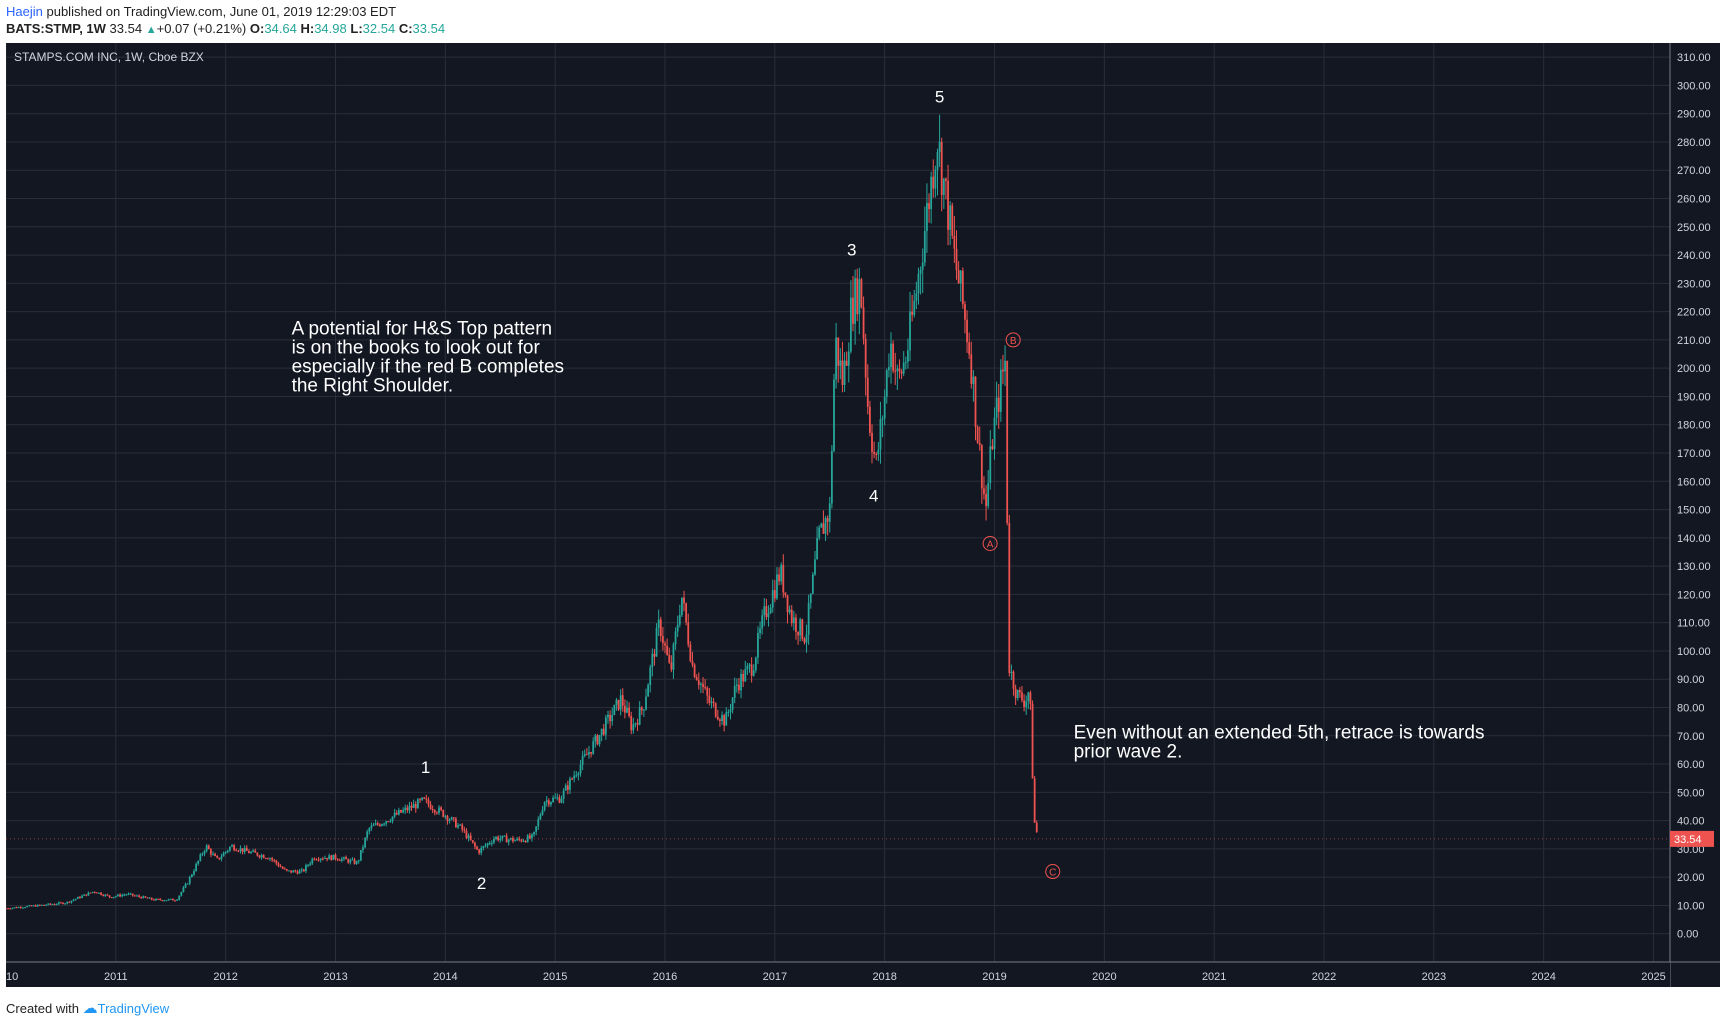 This screenshot has width=1726, height=1024. Describe the element at coordinates (133, 1008) in the screenshot. I see `tradingview-link: TradingView` at that location.